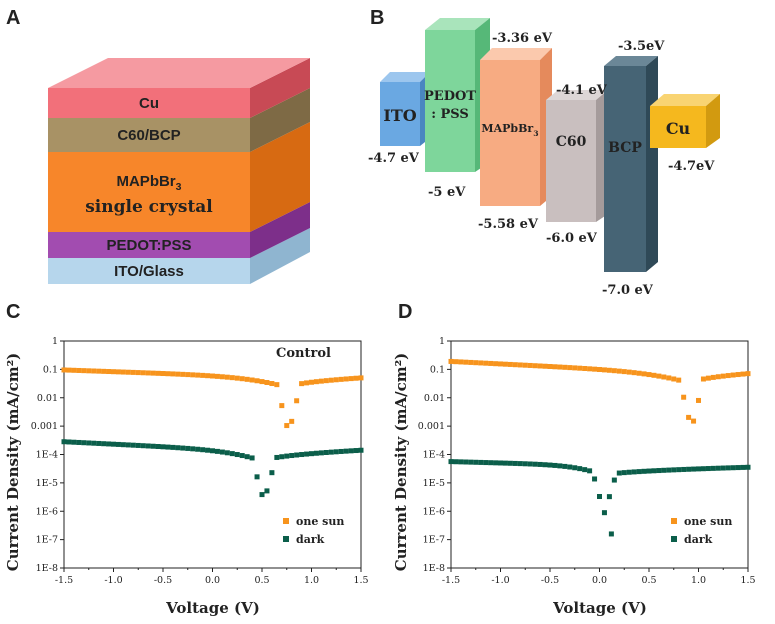 The width and height of the screenshot is (775, 624). Describe the element at coordinates (437, 369) in the screenshot. I see `chart-d-ytick-label: 0.1` at that location.